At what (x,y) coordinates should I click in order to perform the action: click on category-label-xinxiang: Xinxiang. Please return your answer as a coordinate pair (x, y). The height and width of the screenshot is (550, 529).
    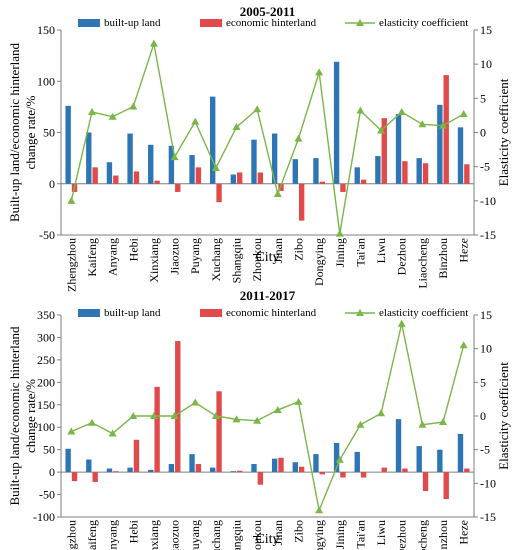
    Looking at the image, I should click on (154, 535).